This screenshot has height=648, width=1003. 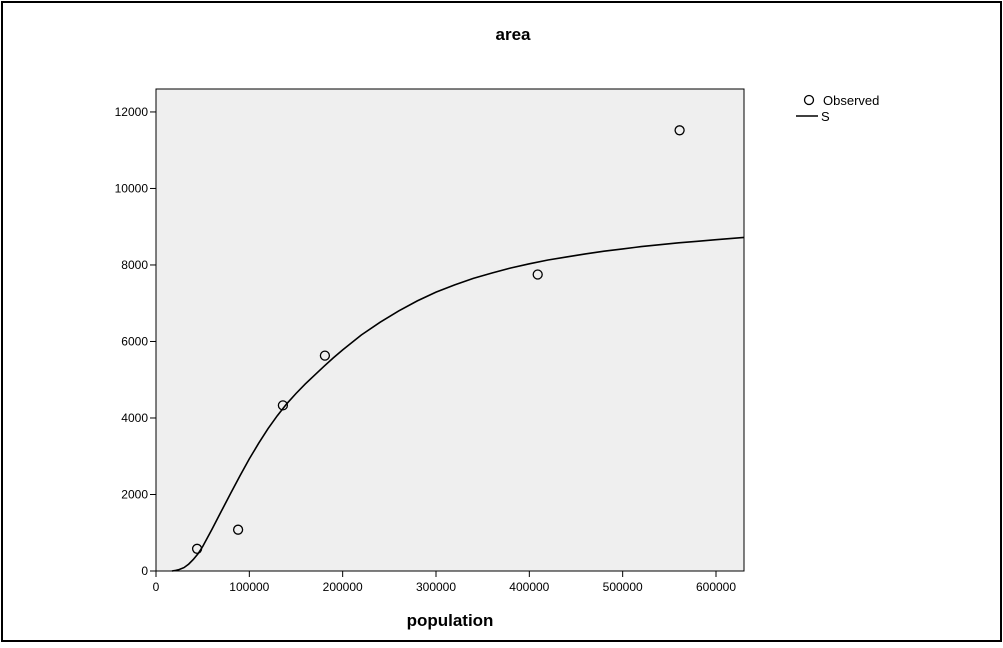 I want to click on x-axis-title: population, so click(x=450, y=620).